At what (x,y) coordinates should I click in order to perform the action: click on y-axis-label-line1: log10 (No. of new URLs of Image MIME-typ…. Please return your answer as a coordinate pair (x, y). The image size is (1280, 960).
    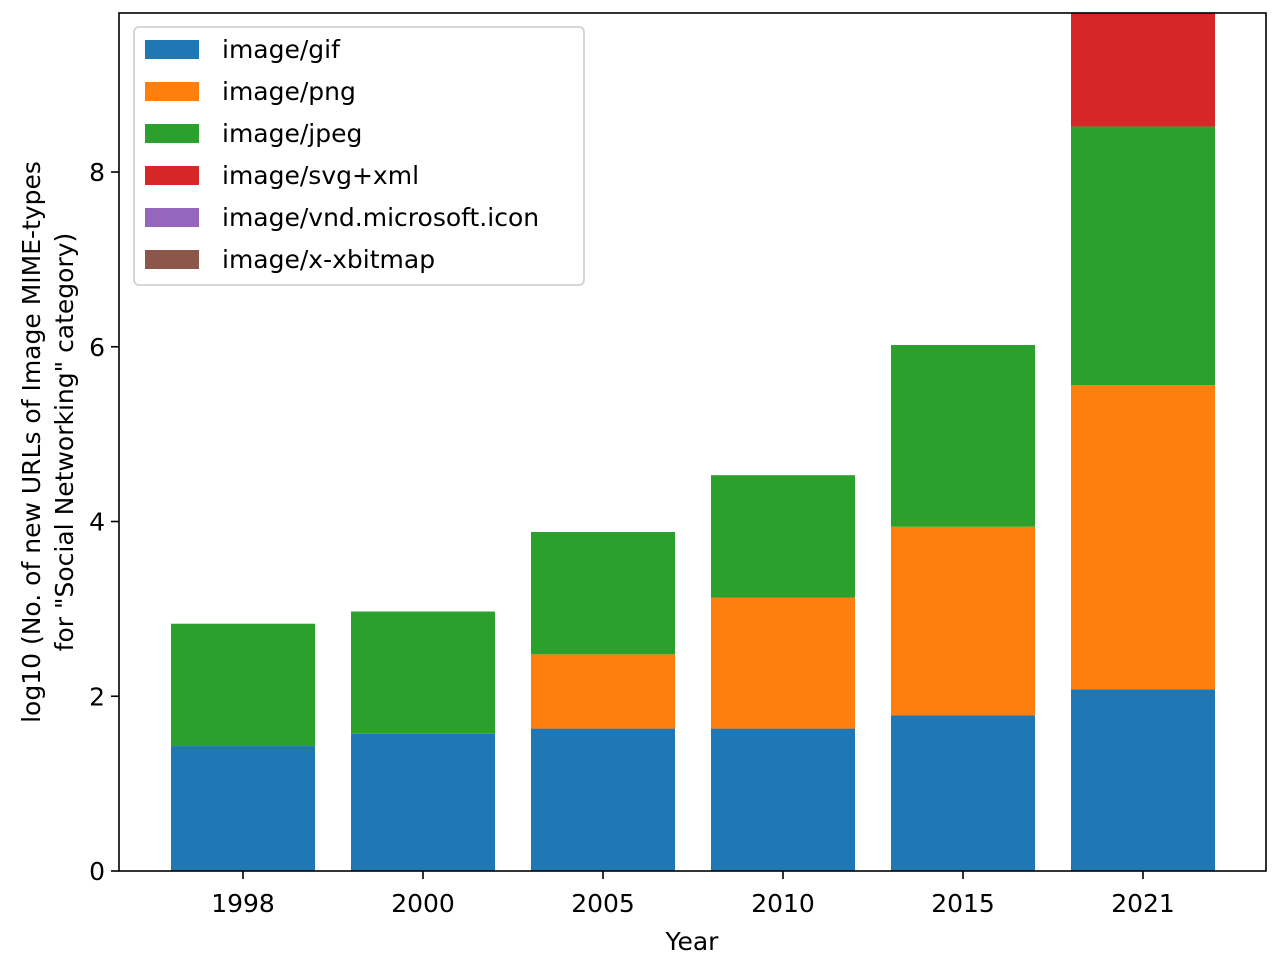
    Looking at the image, I should click on (31, 442).